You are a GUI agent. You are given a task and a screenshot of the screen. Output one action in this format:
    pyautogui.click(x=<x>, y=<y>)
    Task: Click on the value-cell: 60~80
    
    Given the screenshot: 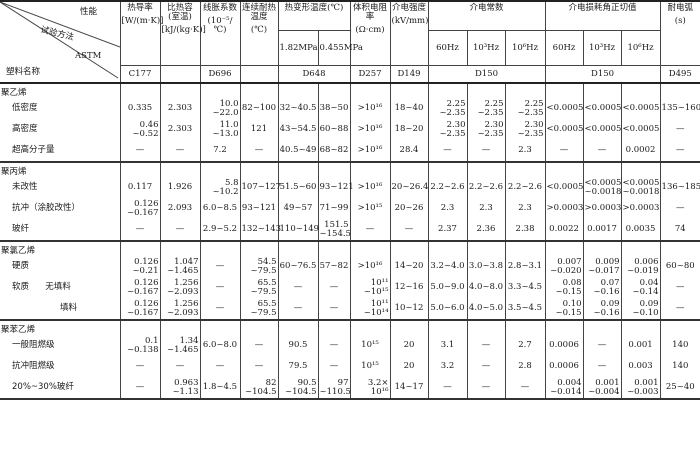 What is the action you would take?
    pyautogui.click(x=679, y=266)
    